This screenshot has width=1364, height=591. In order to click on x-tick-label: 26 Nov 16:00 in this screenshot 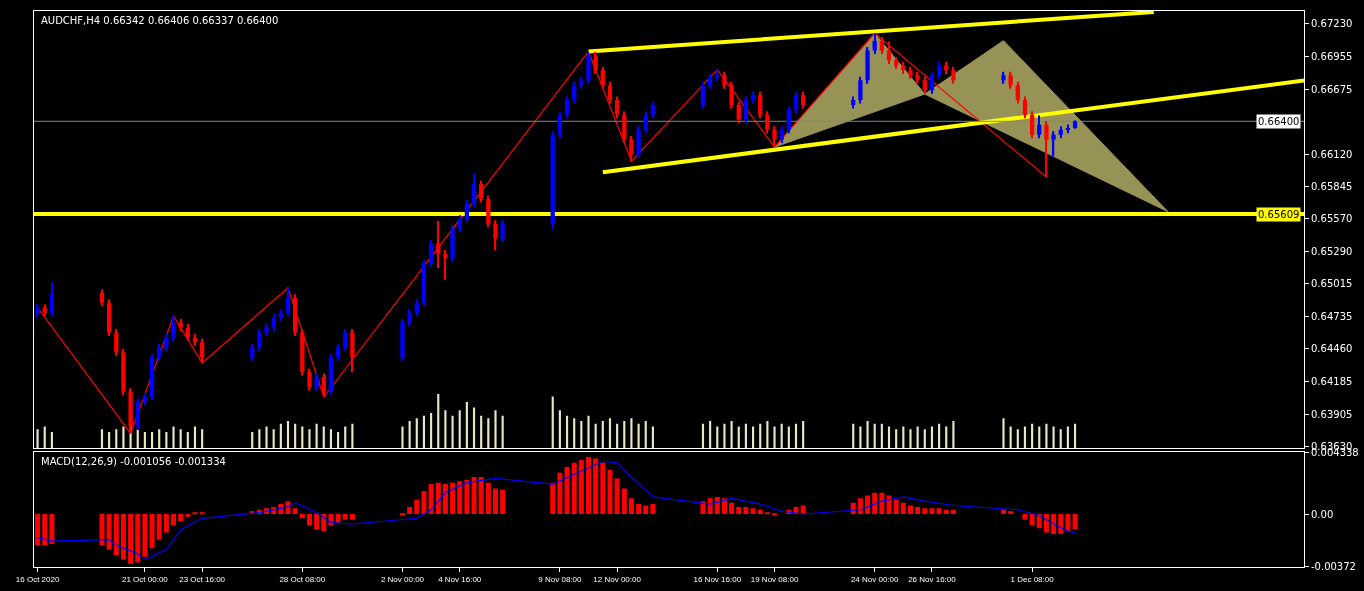, I will do `click(932, 579)`.